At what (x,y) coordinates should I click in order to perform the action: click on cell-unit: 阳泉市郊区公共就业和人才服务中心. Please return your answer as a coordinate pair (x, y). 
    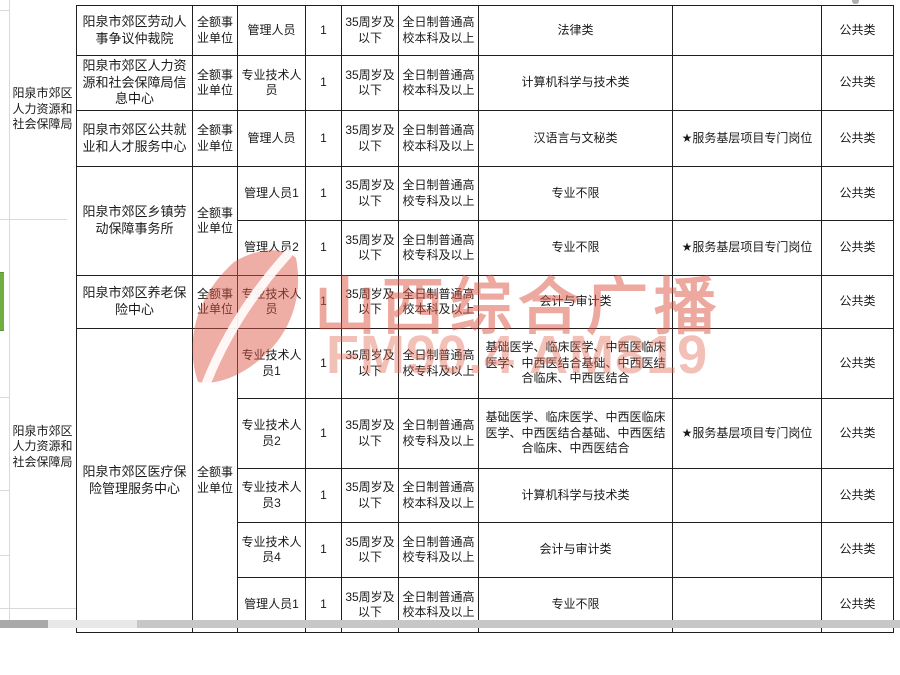
    Looking at the image, I should click on (135, 139).